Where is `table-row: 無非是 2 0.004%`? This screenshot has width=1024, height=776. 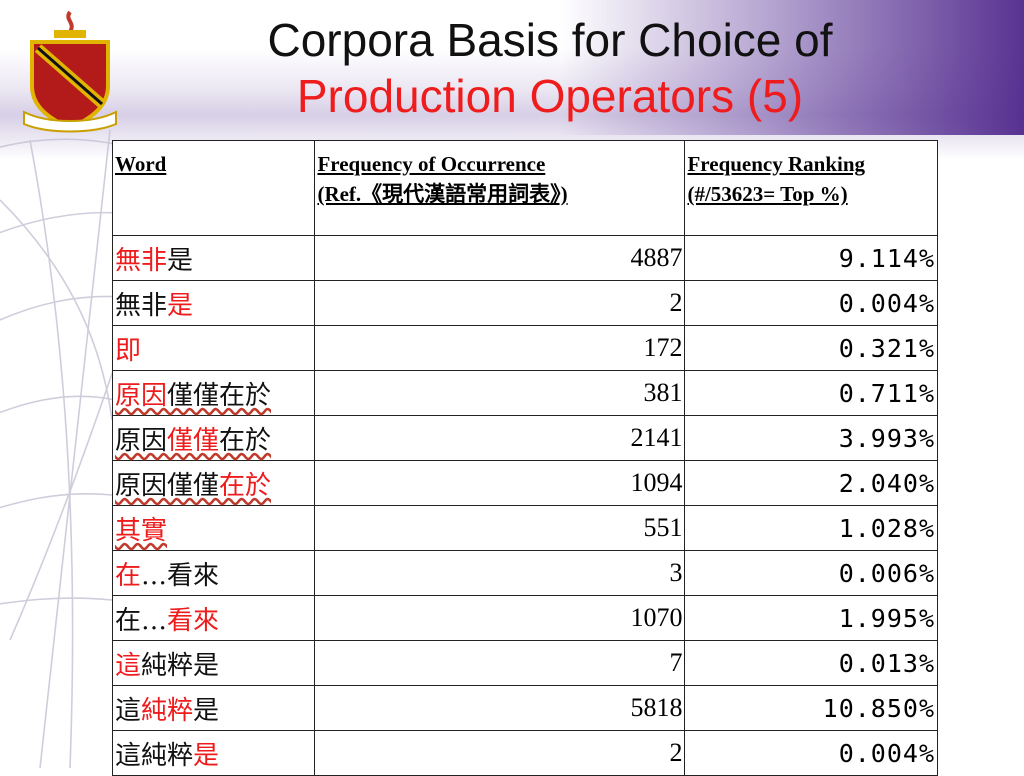
table-row: 無非是 2 0.004% is located at coordinates (524, 303).